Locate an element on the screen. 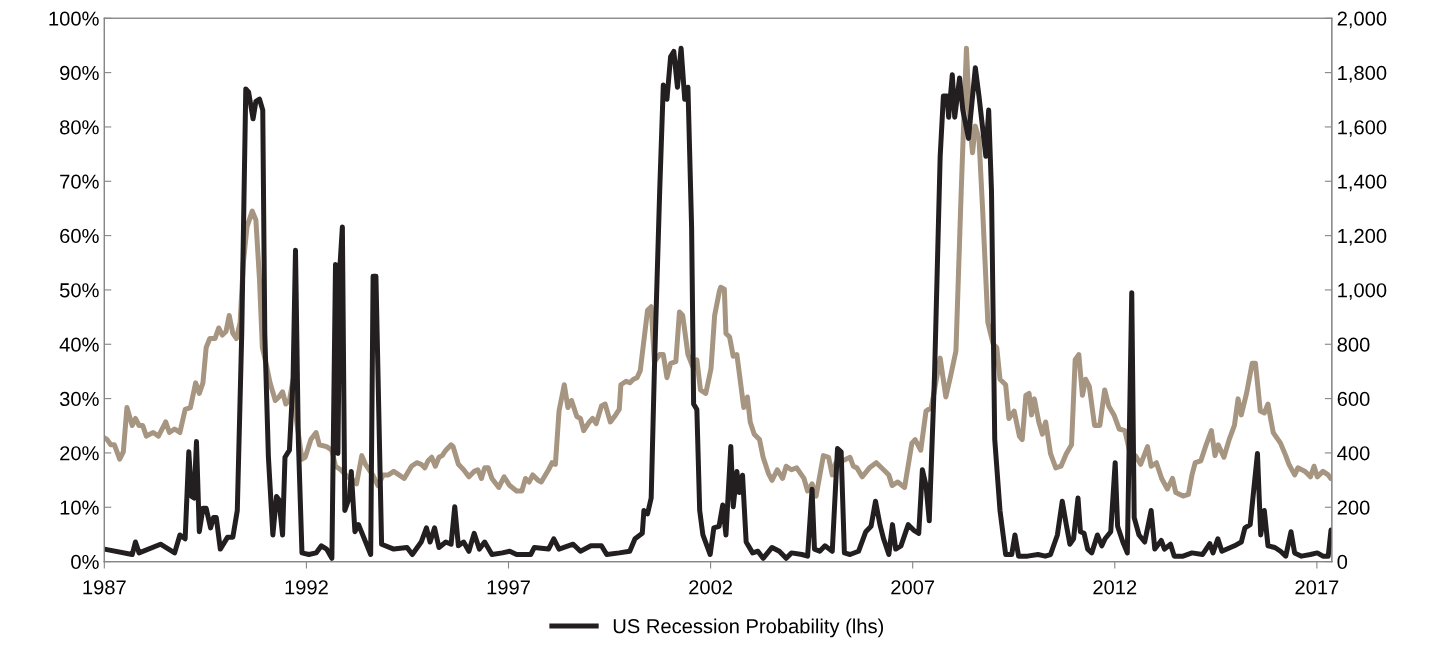 Image resolution: width=1429 pixels, height=653 pixels. y2-tick-label: 800 is located at coordinates (1353, 344).